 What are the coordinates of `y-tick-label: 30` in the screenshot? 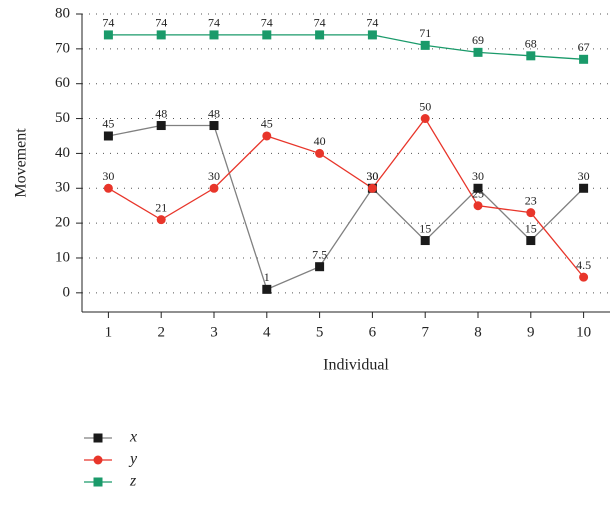 It's located at (62, 188).